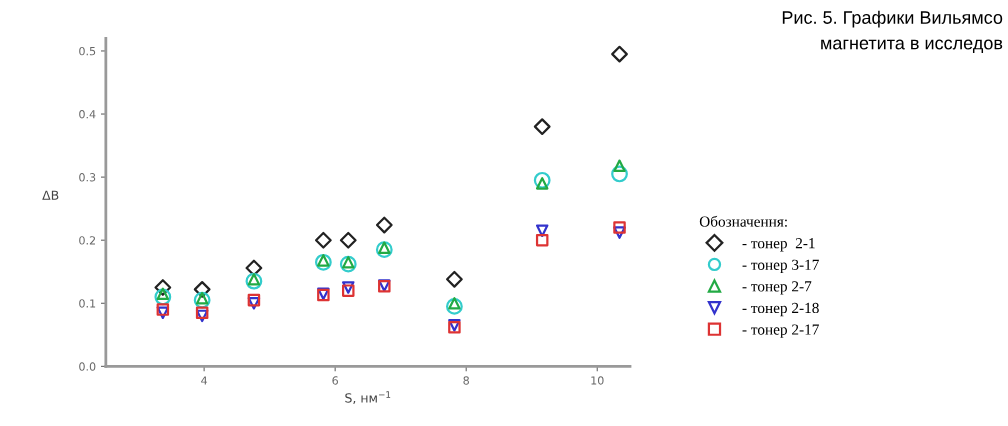  Describe the element at coordinates (368, 397) in the screenshot. I see `x-axis-title: S, нм$^{−1}$` at that location.